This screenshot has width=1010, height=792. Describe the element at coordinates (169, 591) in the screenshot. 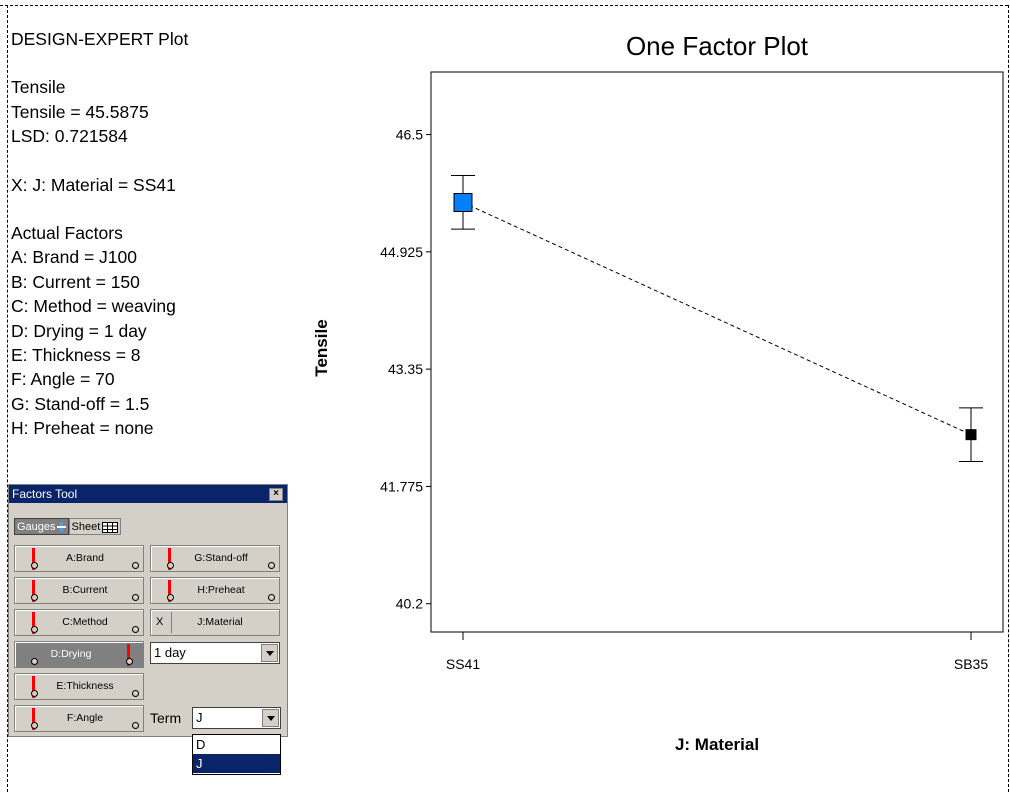

I see `gauge-h-slider` at that location.